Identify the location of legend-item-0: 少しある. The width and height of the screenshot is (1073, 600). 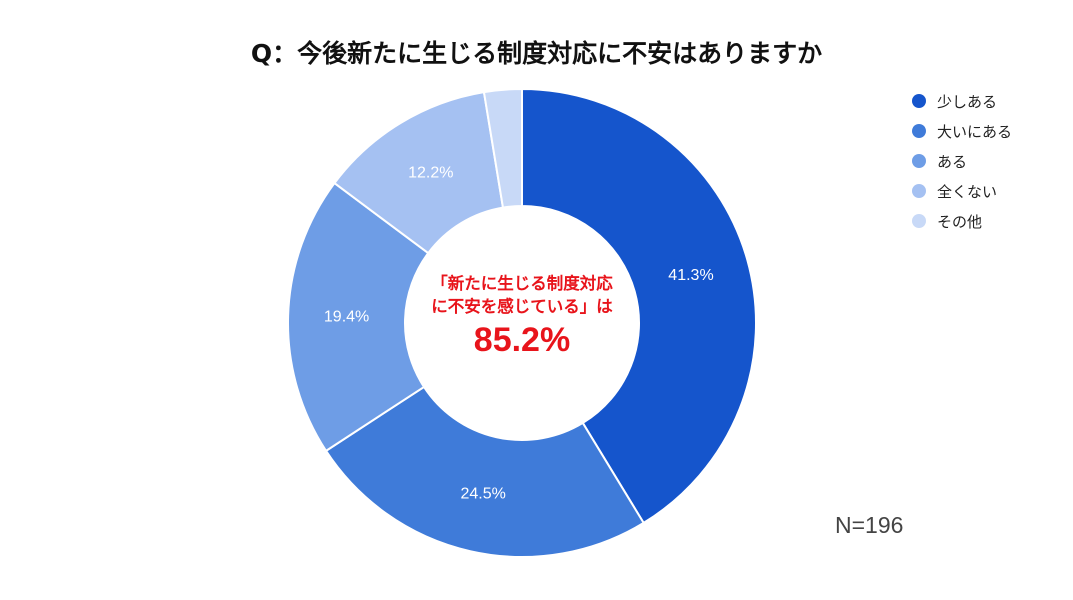
(962, 101).